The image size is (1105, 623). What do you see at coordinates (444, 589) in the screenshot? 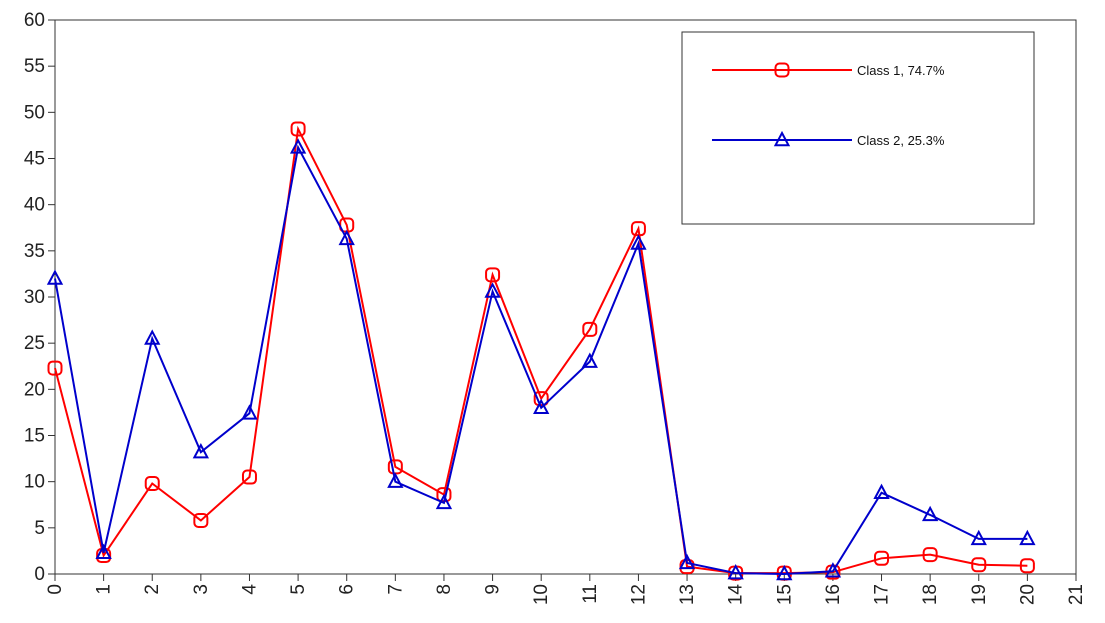
I see `x-tick-label: 8` at bounding box center [444, 589].